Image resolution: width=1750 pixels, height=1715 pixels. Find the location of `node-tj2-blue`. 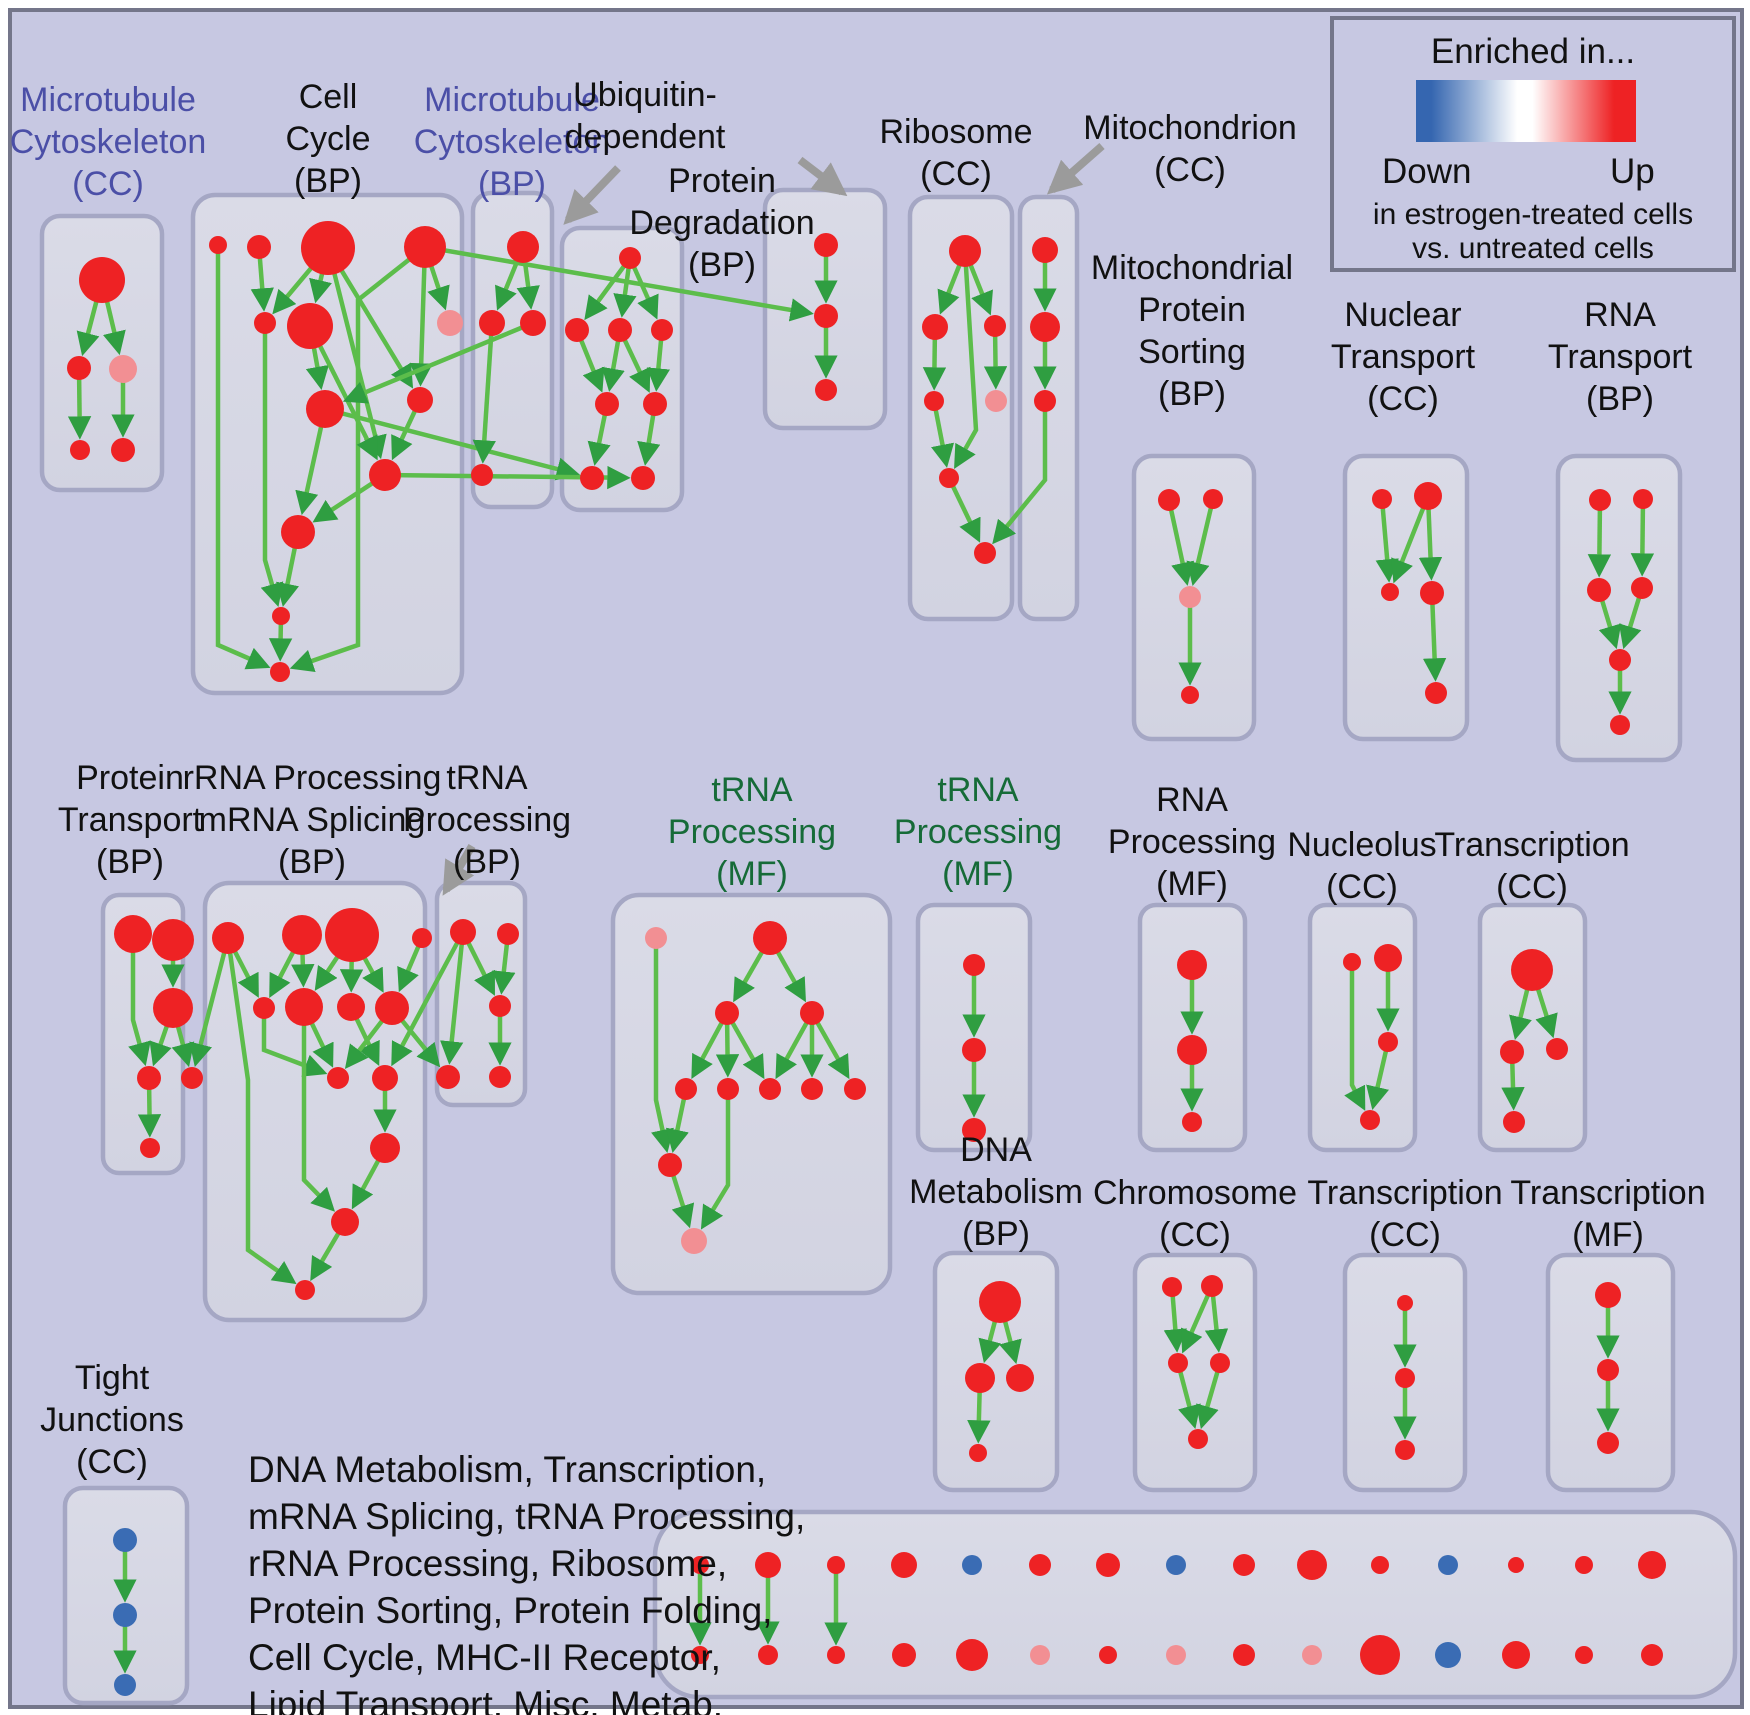

node-tj2-blue is located at coordinates (125, 1615).